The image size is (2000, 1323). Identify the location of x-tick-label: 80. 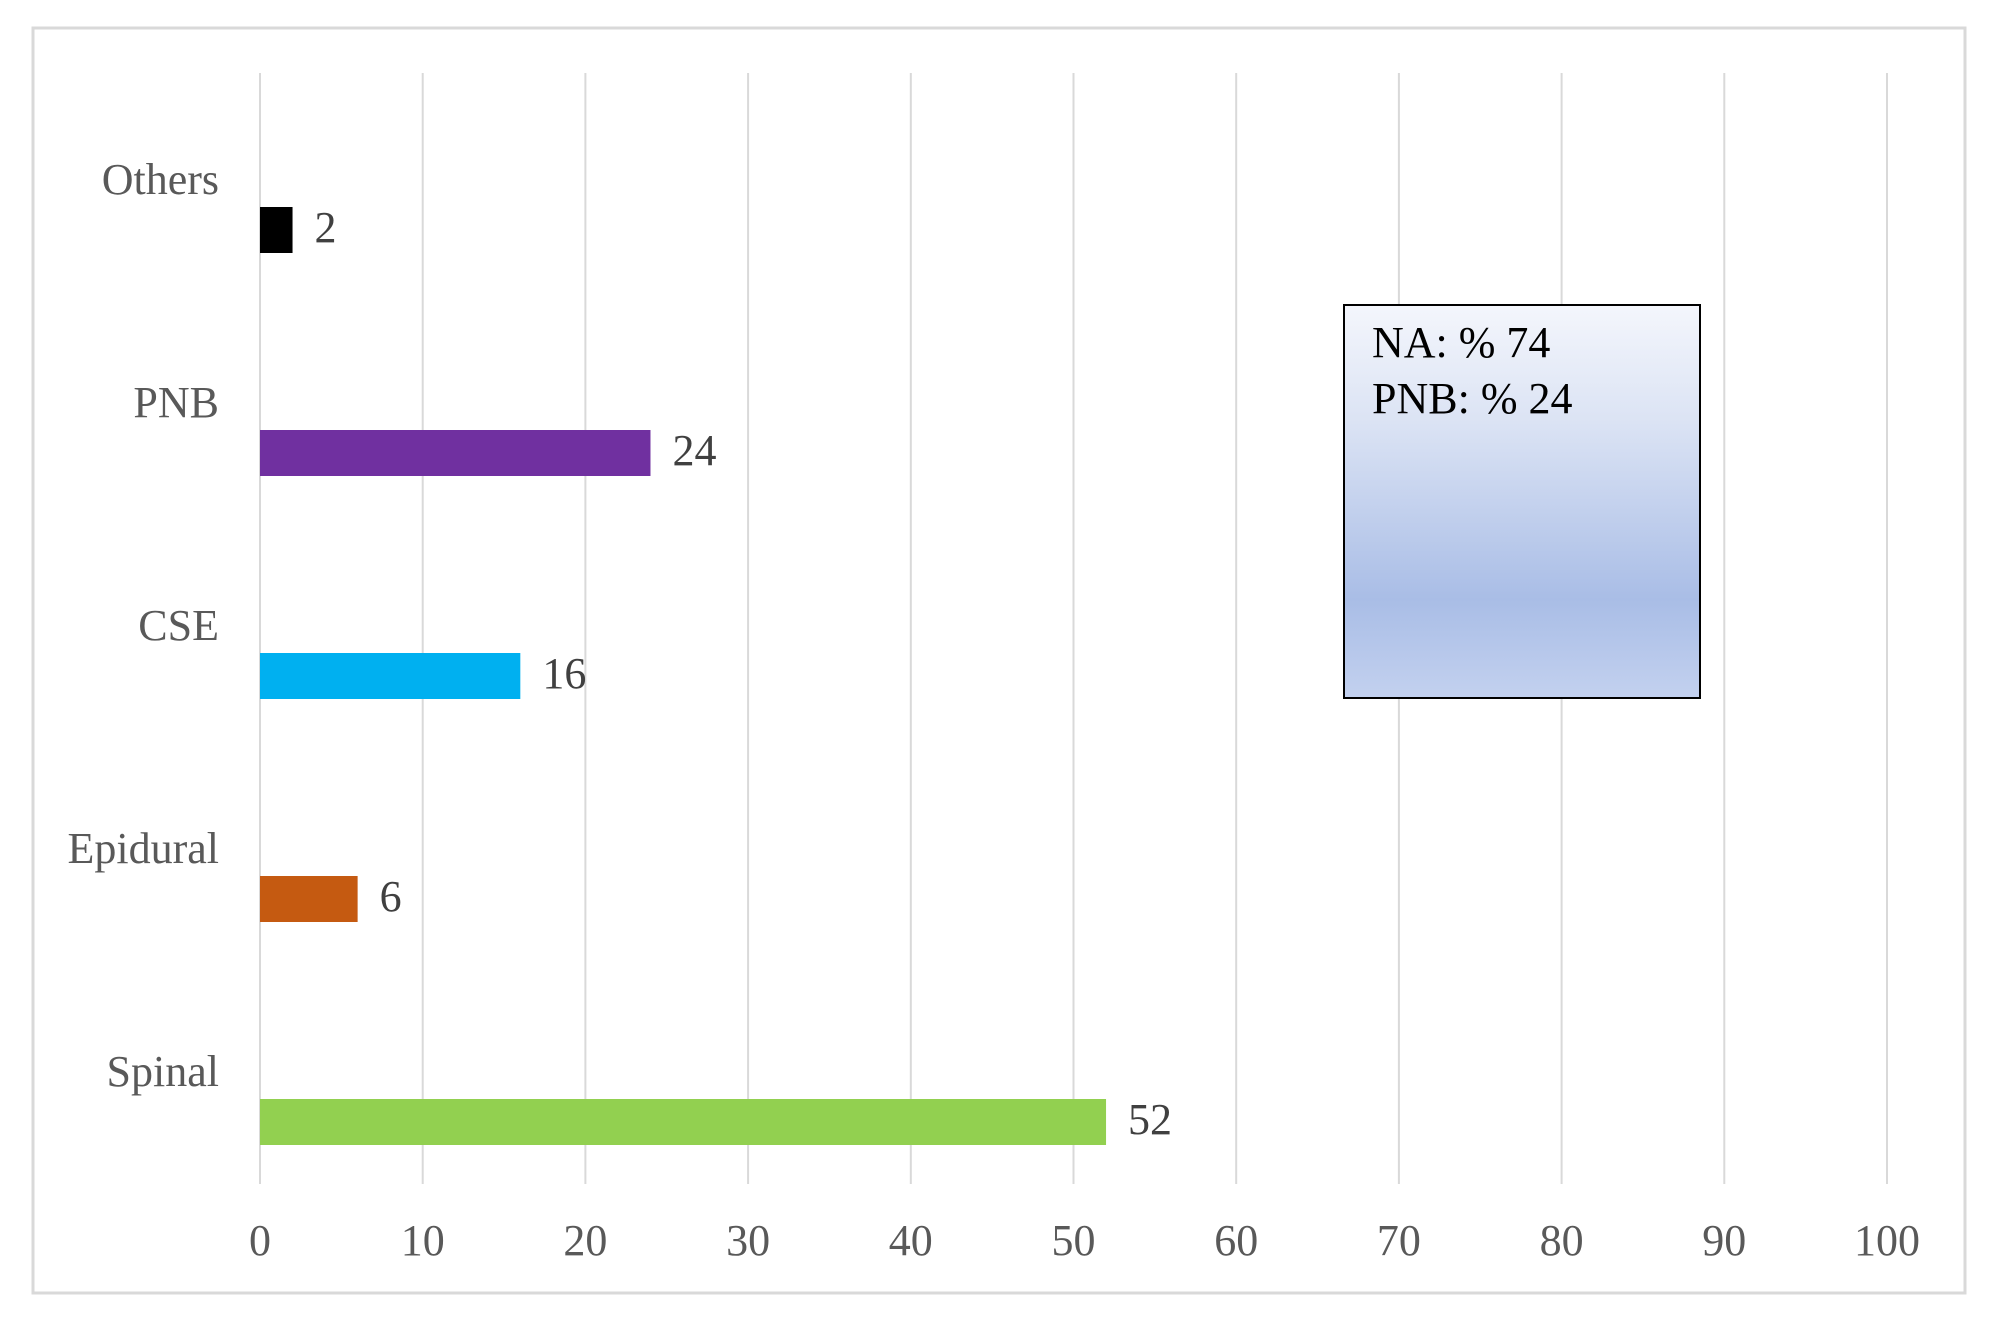
(1562, 1240).